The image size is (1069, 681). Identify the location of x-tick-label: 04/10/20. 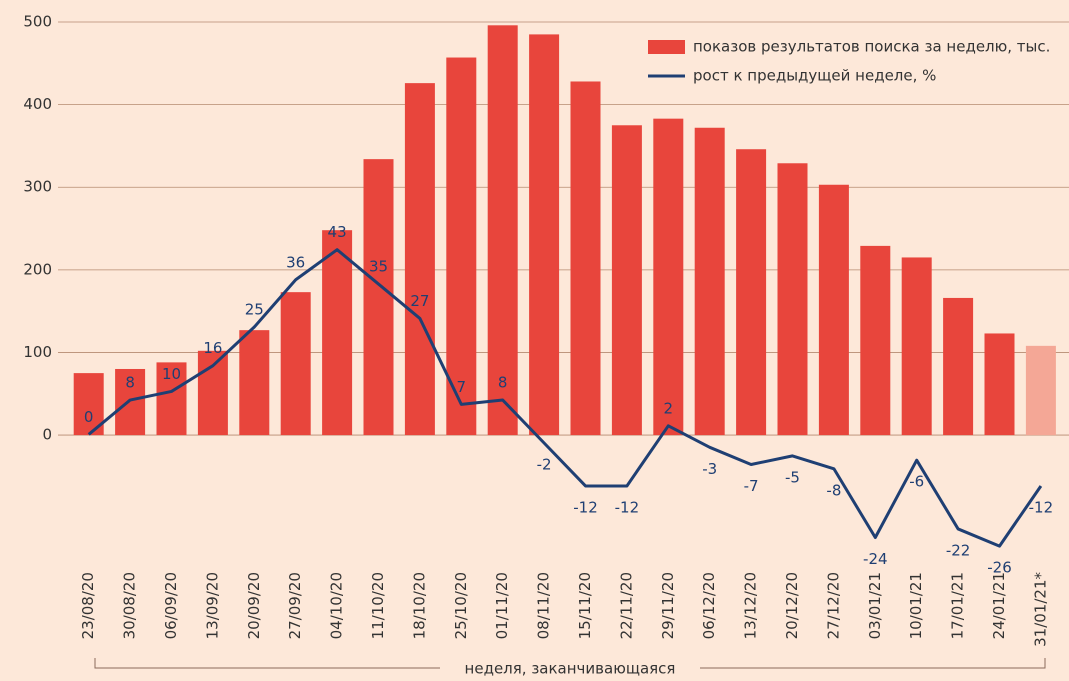
(337, 605).